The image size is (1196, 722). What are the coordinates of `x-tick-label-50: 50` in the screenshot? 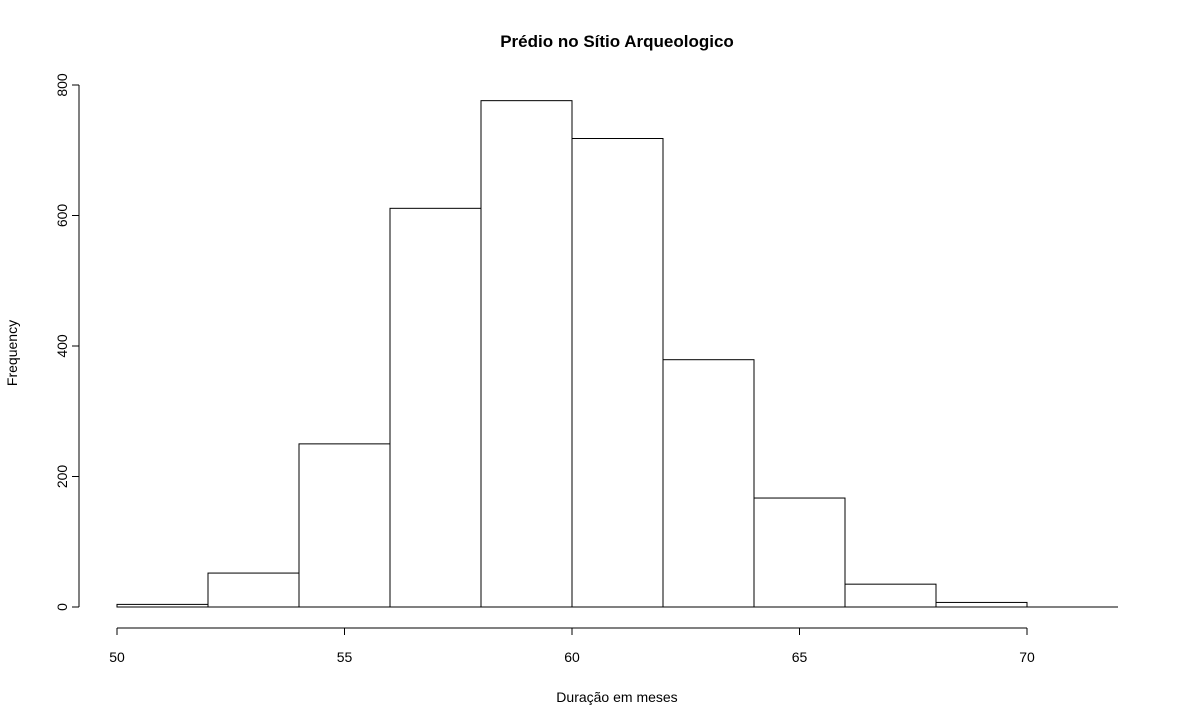 It's located at (117, 657).